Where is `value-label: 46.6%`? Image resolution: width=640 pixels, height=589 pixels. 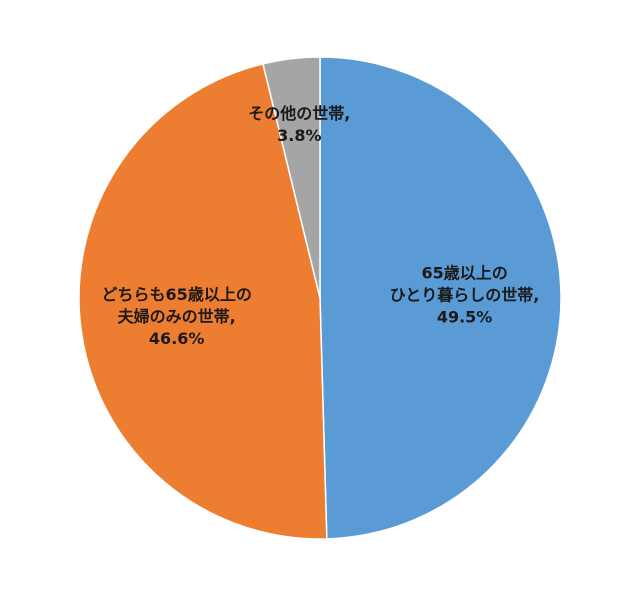 value-label: 46.6% is located at coordinates (177, 338).